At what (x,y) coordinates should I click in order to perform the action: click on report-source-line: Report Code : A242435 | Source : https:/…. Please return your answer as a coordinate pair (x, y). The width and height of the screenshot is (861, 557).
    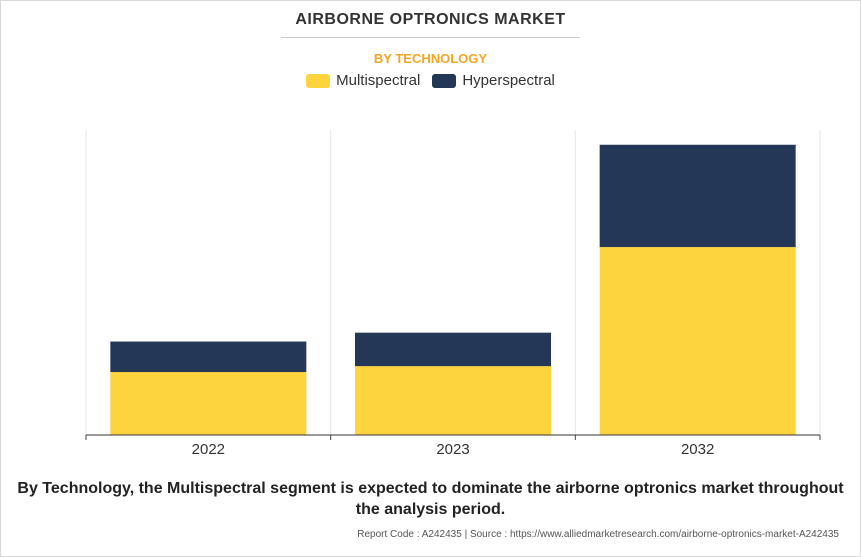
    Looking at the image, I should click on (598, 534).